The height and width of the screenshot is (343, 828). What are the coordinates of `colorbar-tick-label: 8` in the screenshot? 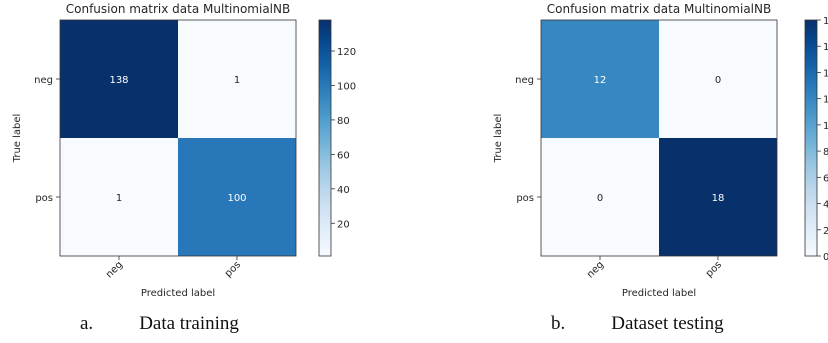 It's located at (825, 152).